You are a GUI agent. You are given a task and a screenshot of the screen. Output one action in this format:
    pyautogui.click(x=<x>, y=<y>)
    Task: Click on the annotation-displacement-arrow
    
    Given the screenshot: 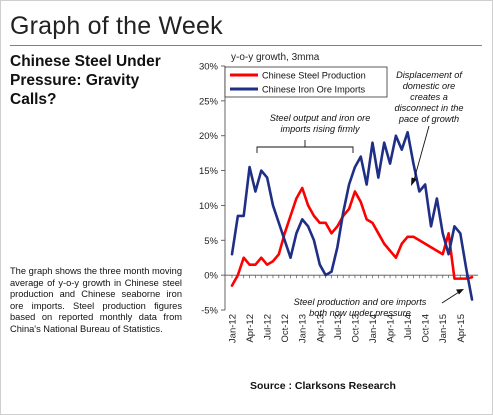 What is the action you would take?
    pyautogui.click(x=421, y=153)
    